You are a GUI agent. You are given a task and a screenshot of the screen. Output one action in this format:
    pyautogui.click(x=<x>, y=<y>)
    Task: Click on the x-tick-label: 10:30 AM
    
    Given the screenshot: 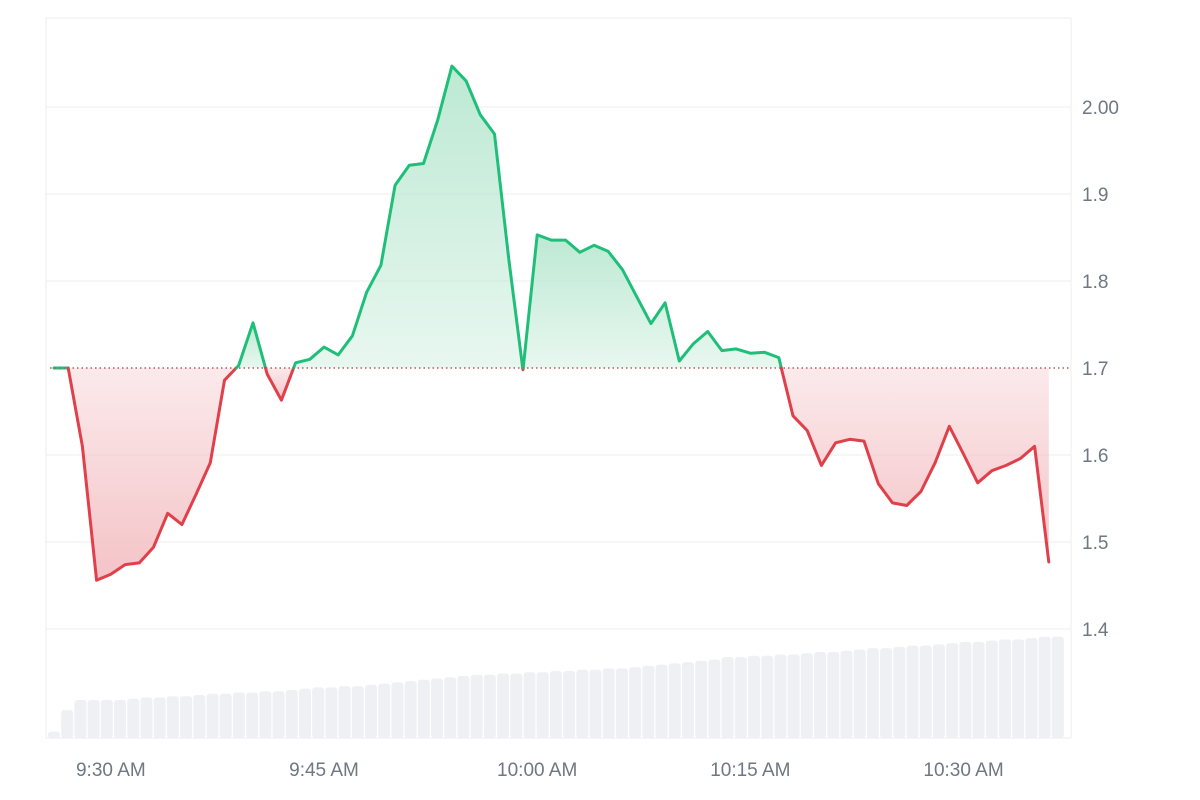 What is the action you would take?
    pyautogui.click(x=963, y=770)
    